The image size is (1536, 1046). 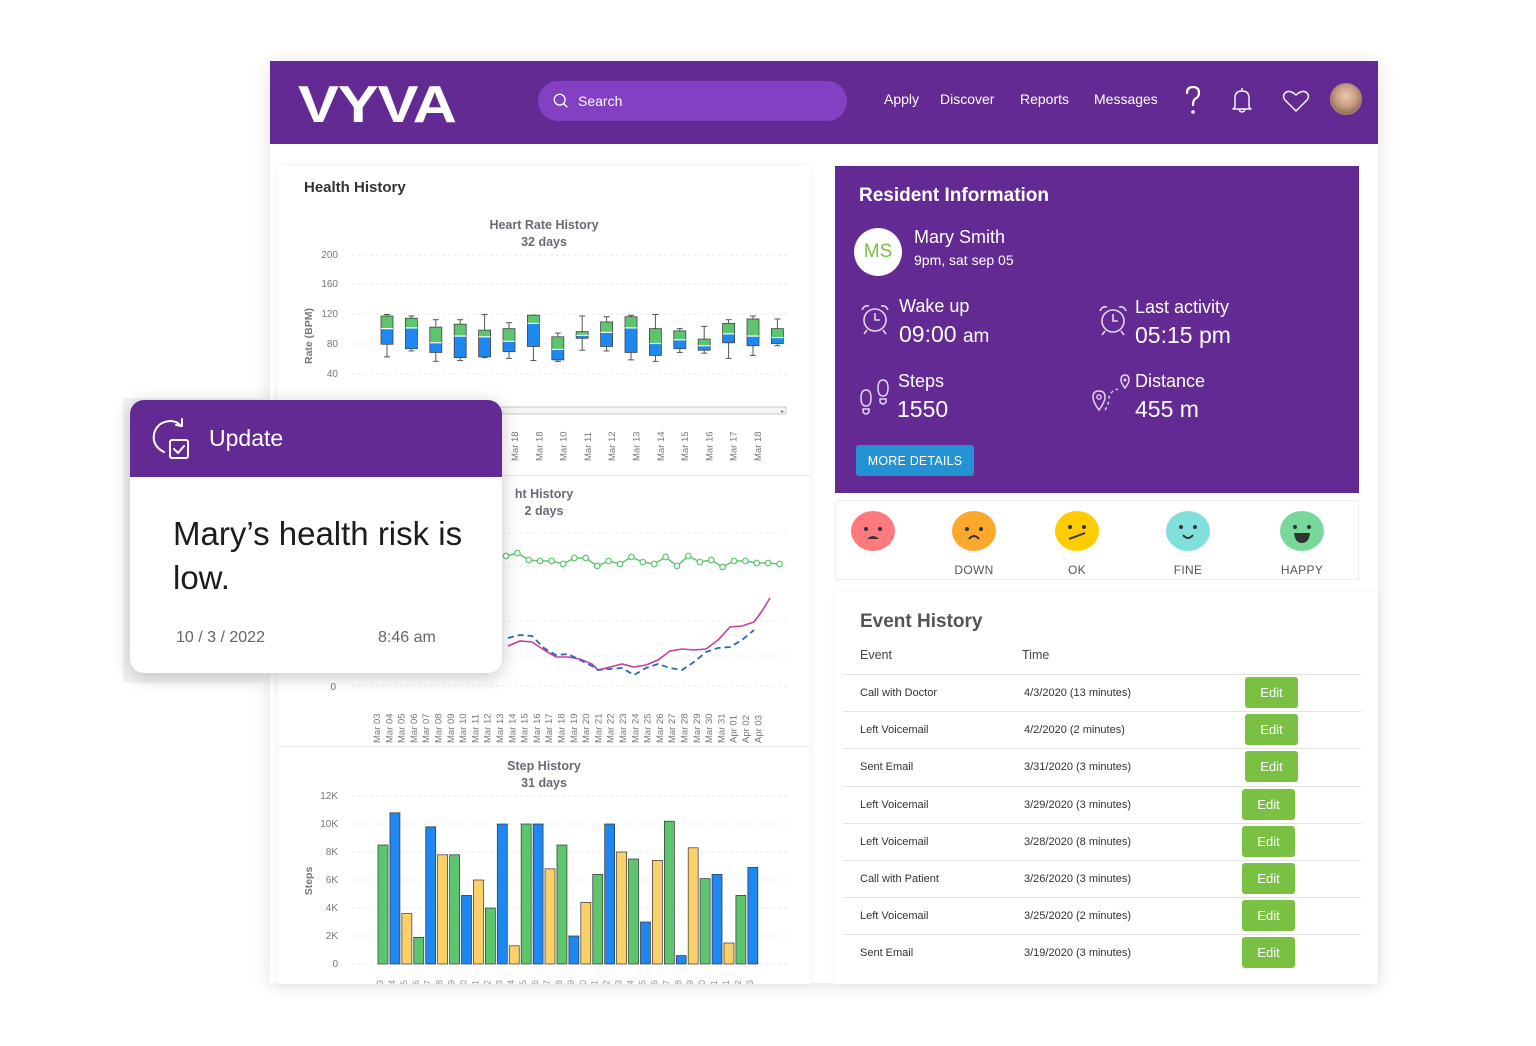 What do you see at coordinates (637, 446) in the screenshot?
I see `svg-text: Mar 13` at bounding box center [637, 446].